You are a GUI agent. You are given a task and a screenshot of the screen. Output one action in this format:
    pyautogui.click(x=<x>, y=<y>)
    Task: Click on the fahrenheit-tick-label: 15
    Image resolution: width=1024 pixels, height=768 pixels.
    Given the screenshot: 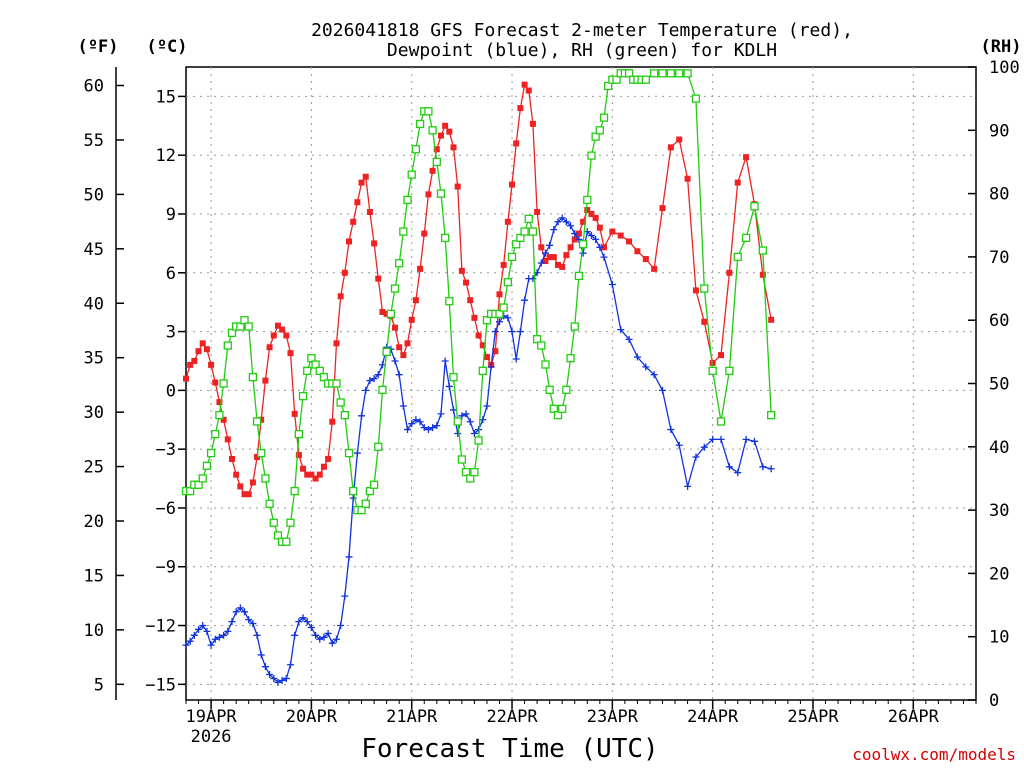 What is the action you would take?
    pyautogui.click(x=94, y=576)
    